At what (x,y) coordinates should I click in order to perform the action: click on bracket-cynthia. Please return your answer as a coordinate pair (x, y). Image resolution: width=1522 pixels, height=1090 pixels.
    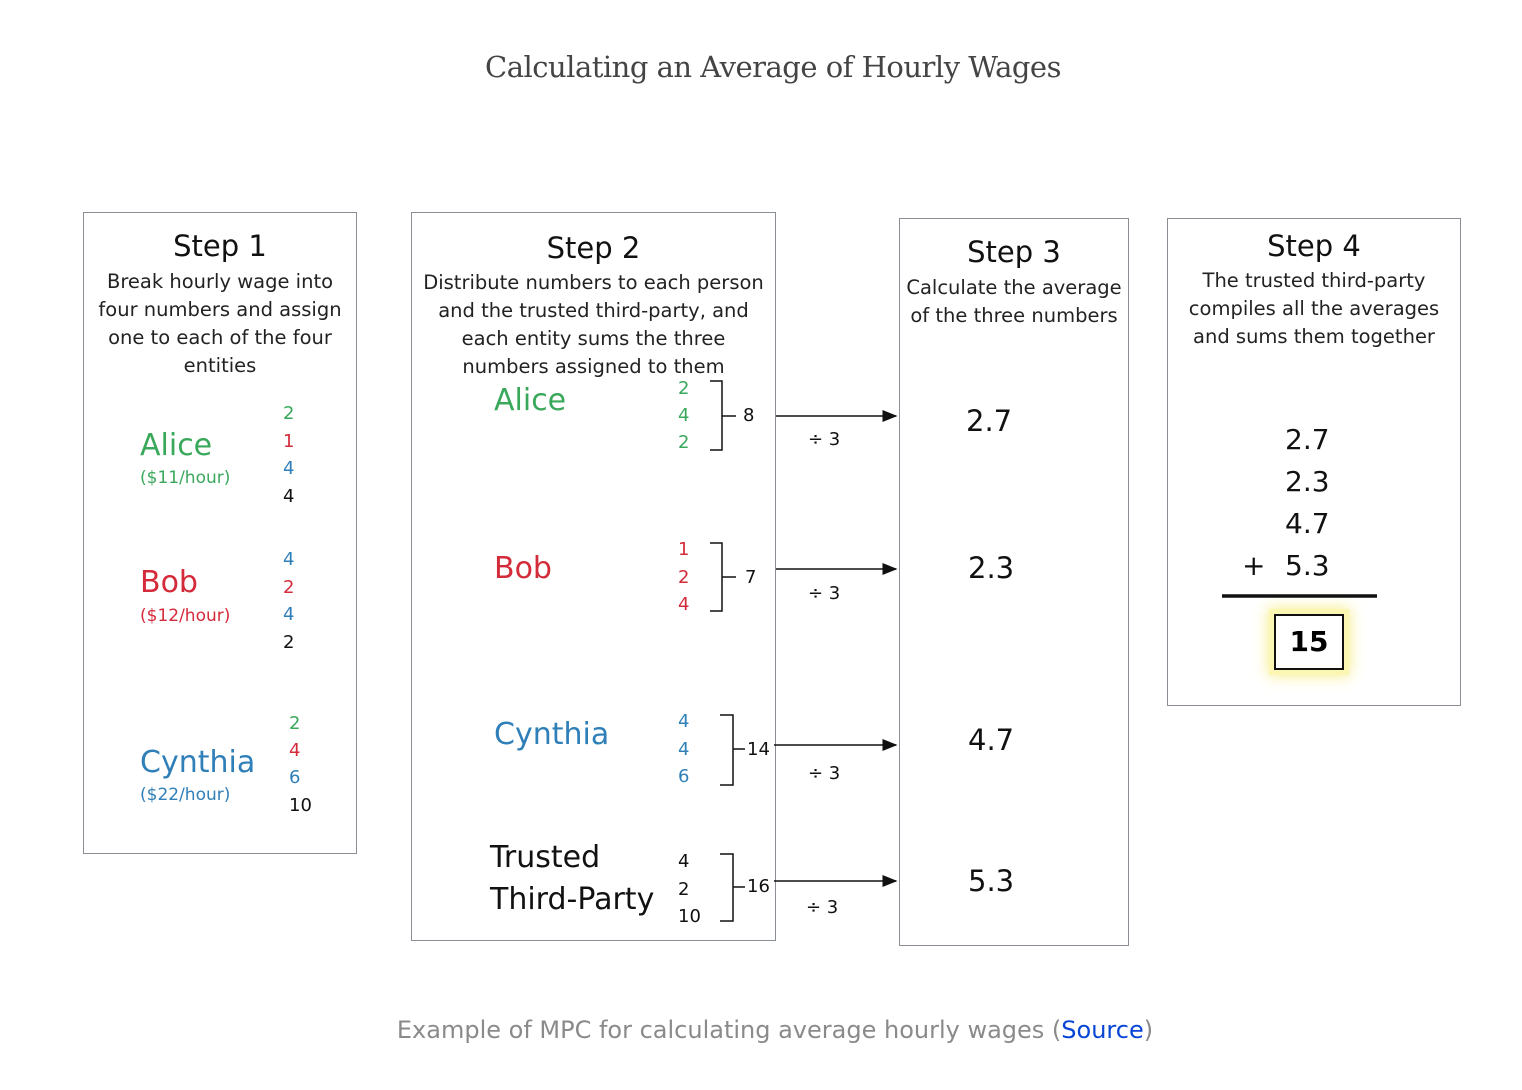
    Looking at the image, I should click on (732, 750).